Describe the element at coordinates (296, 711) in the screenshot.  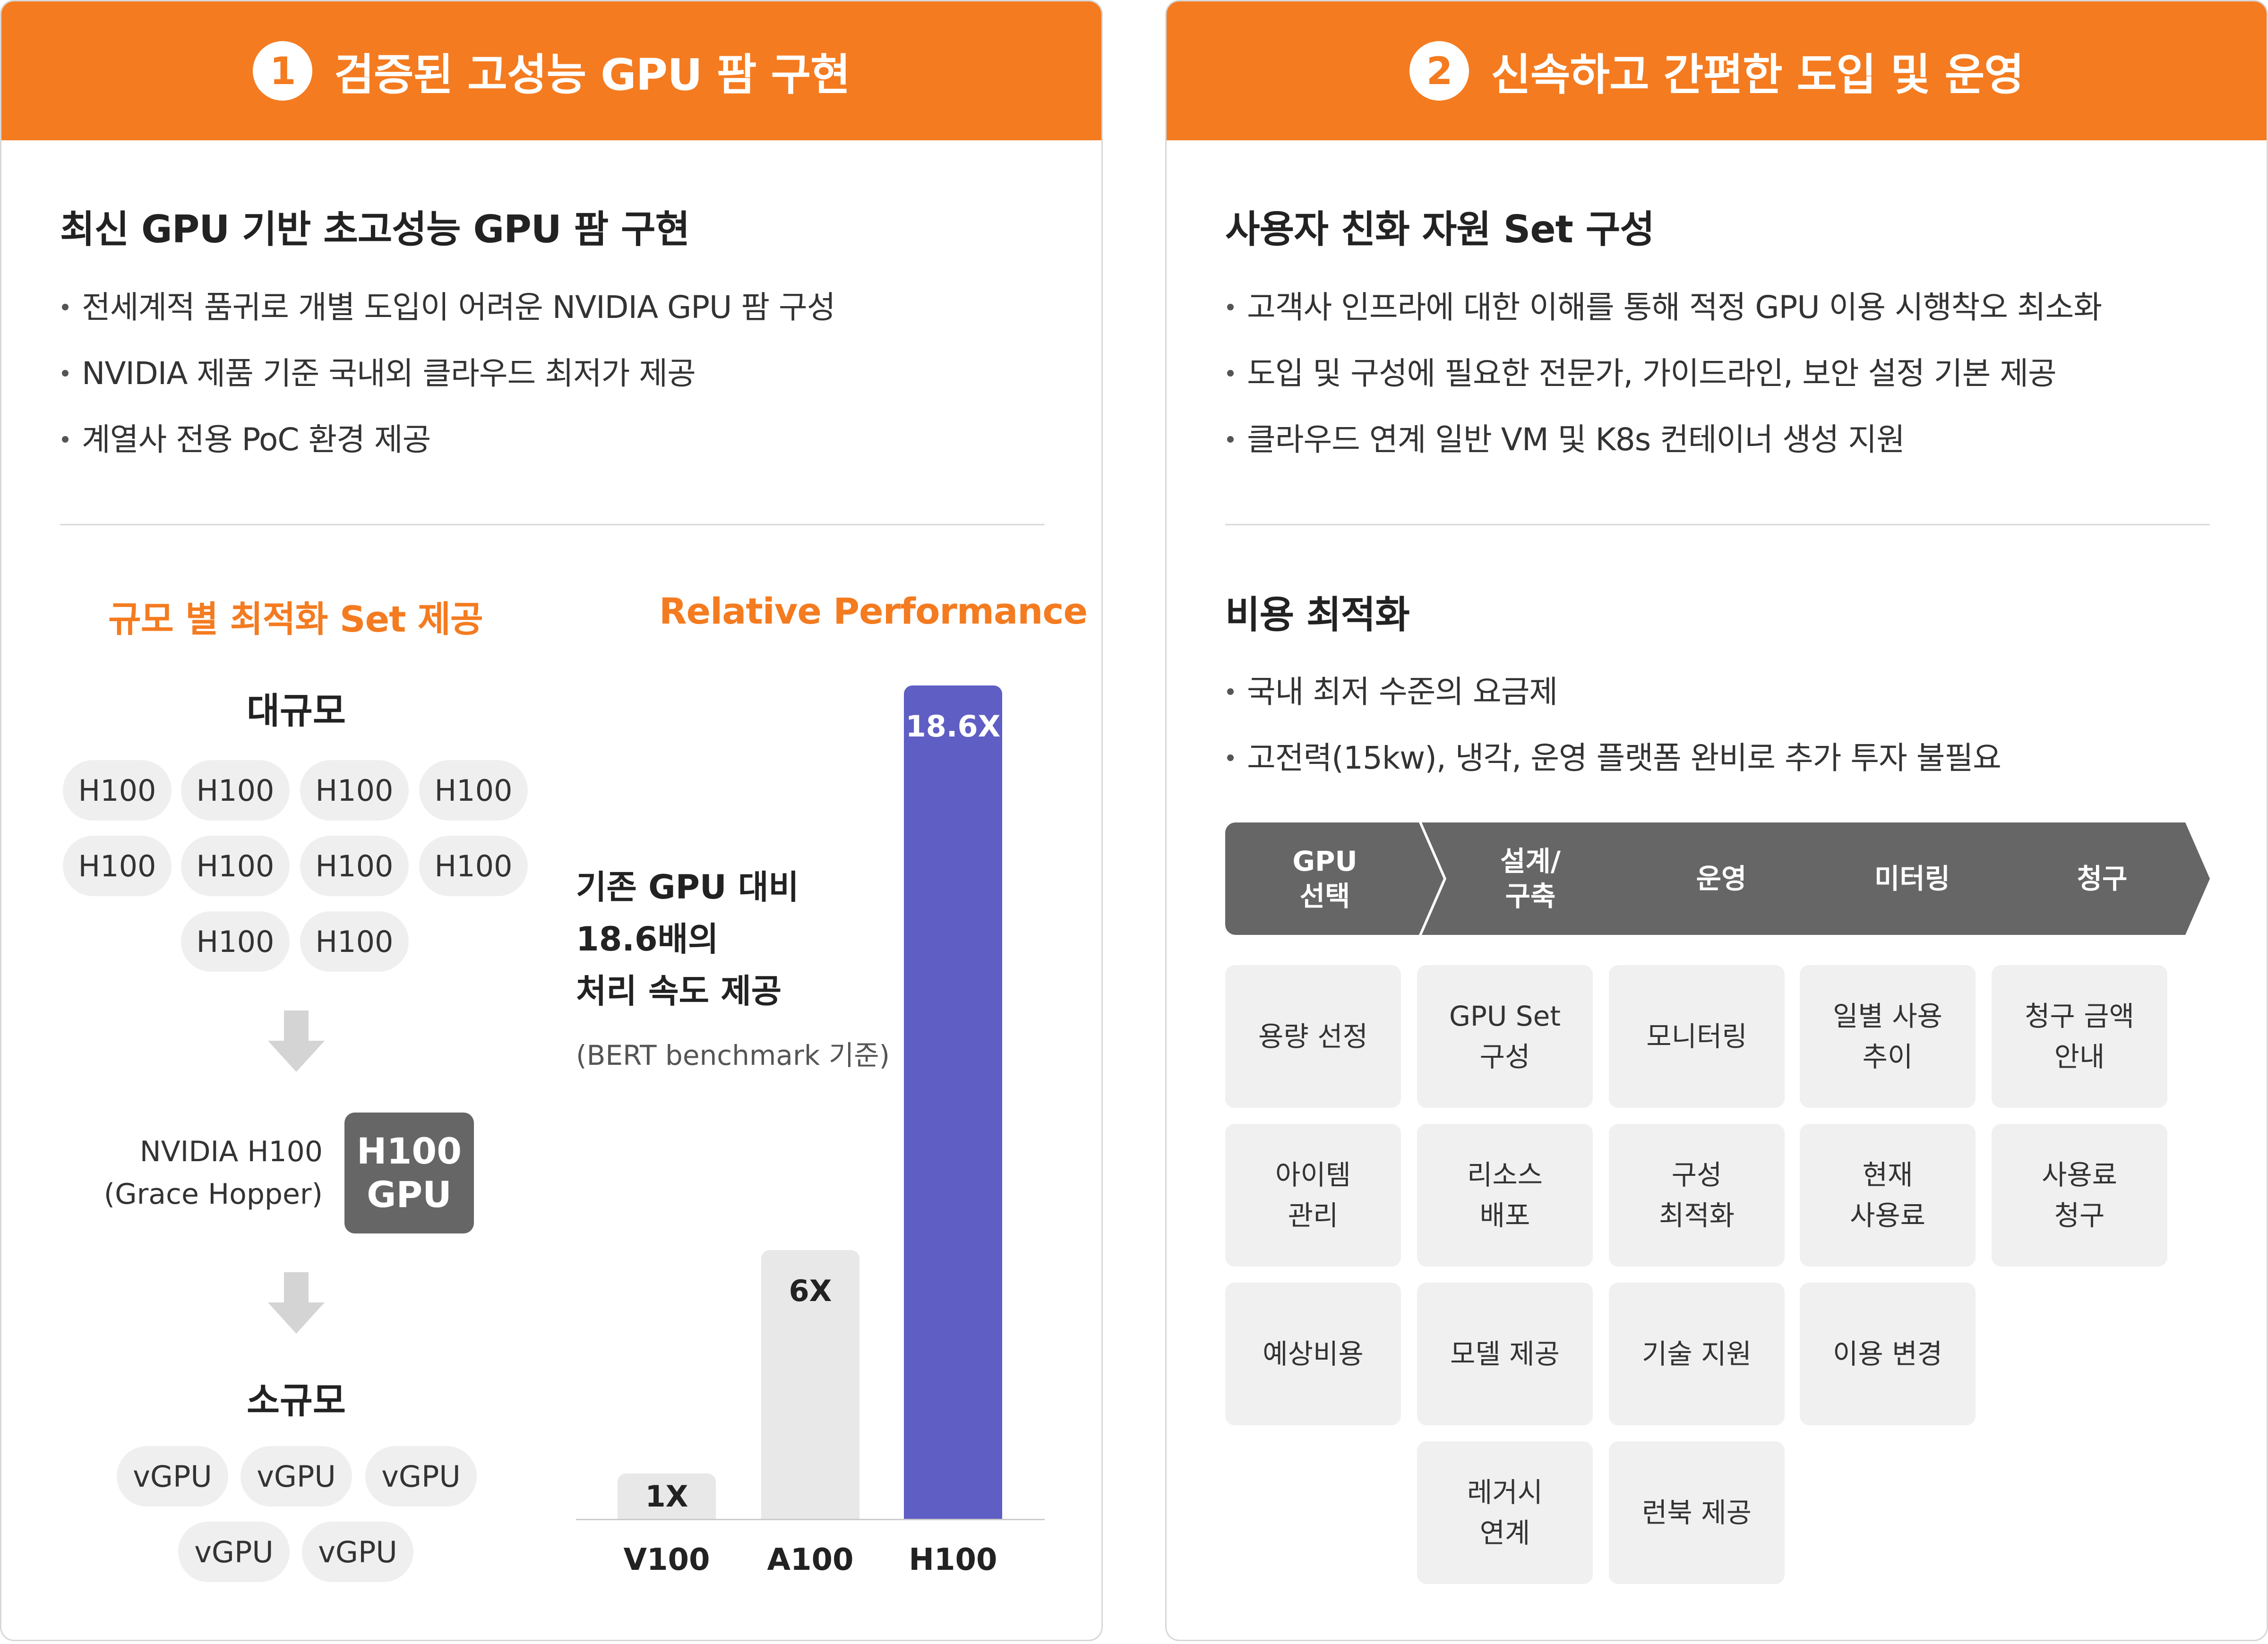
I see `large-scale-label: 대규모` at that location.